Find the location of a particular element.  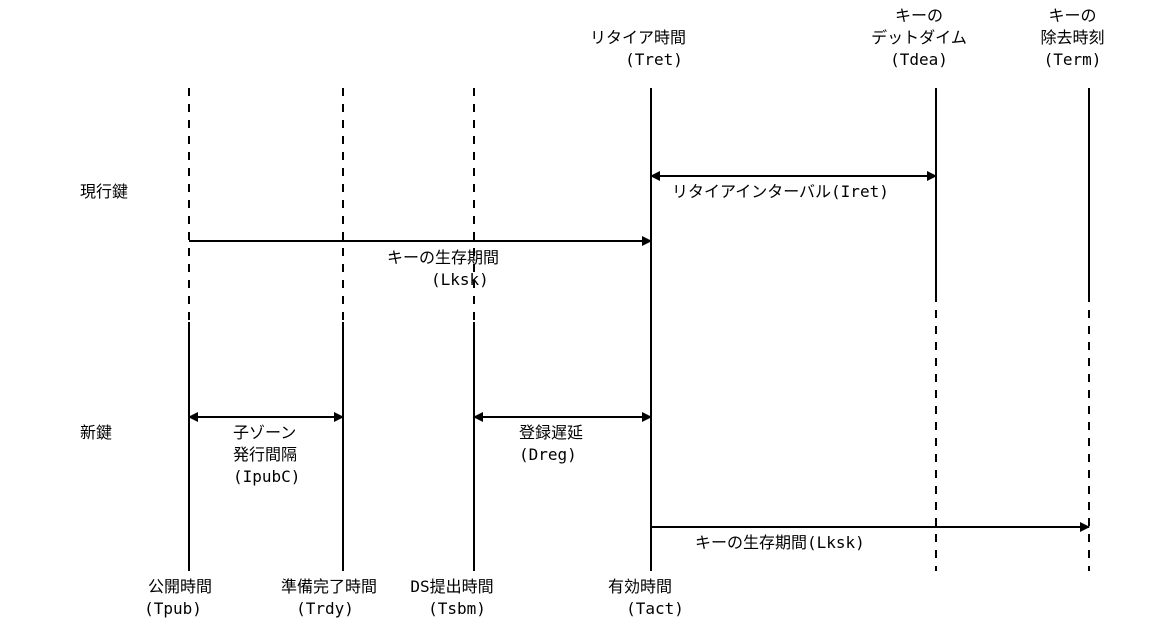

ds-submit-time-label: DS提出時間 is located at coordinates (452, 586).